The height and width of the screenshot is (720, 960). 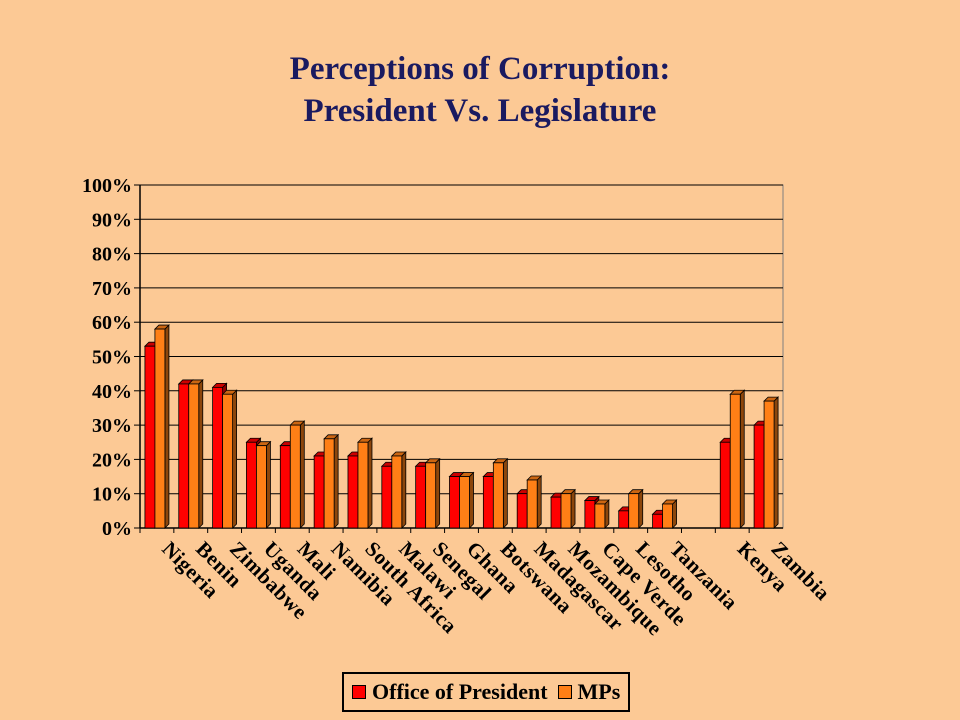 I want to click on y-tick-label: 70%, so click(x=112, y=289).